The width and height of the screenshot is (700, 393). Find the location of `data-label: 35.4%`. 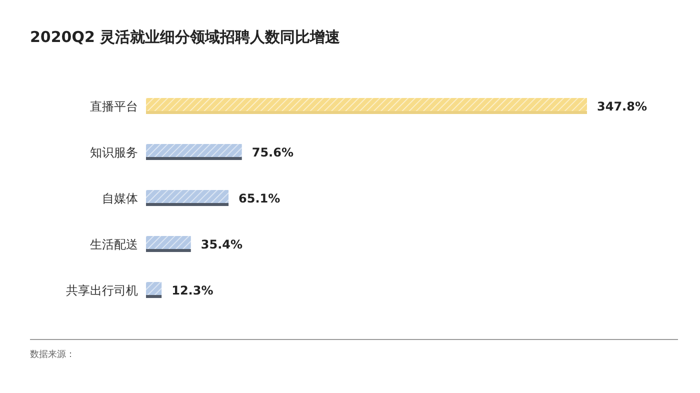

data-label: 35.4% is located at coordinates (221, 244).